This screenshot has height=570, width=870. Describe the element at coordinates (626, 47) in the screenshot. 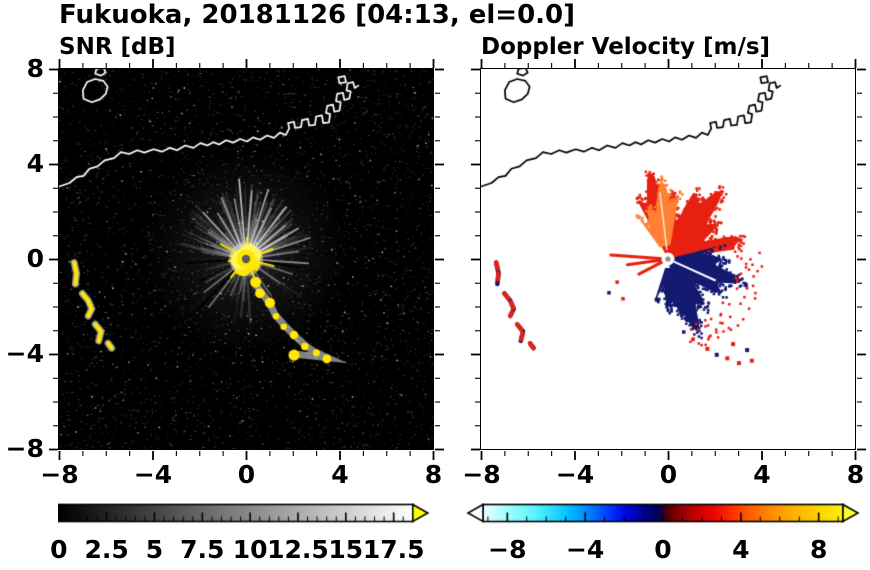

I see `velocity-panel-title: Doppler Velocity [m/s]` at that location.